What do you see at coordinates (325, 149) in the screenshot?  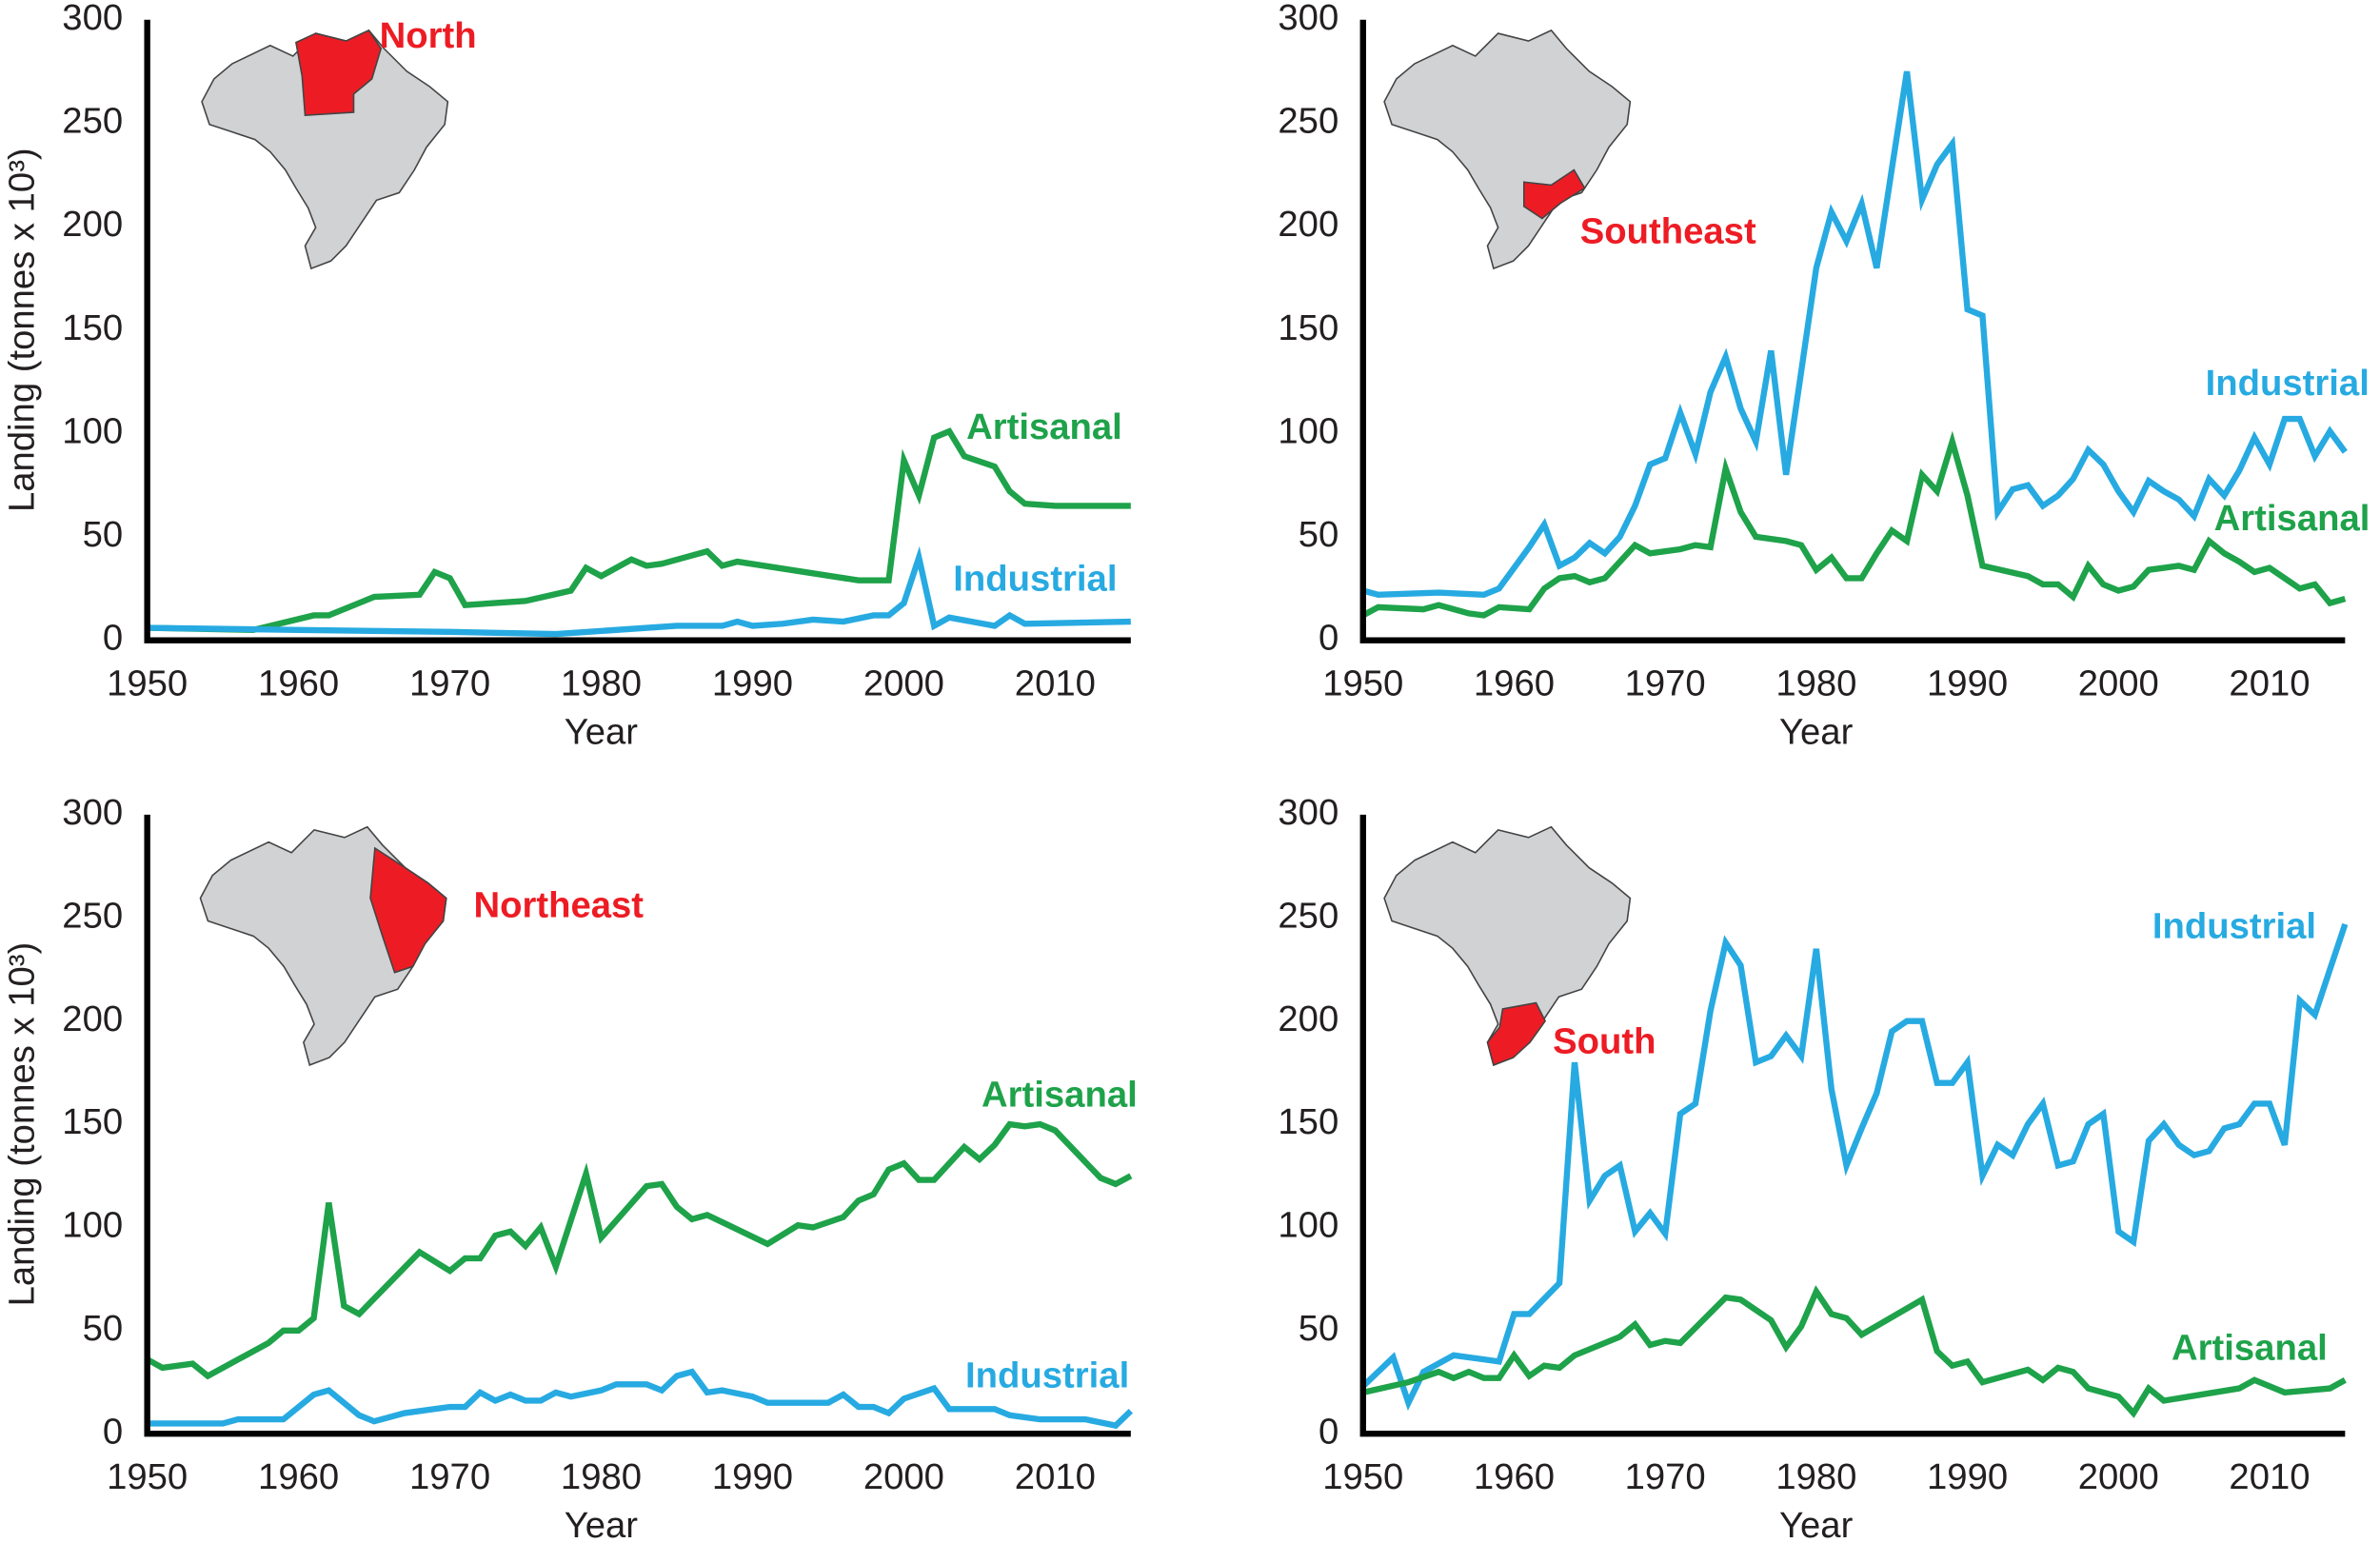 I see `map-north` at bounding box center [325, 149].